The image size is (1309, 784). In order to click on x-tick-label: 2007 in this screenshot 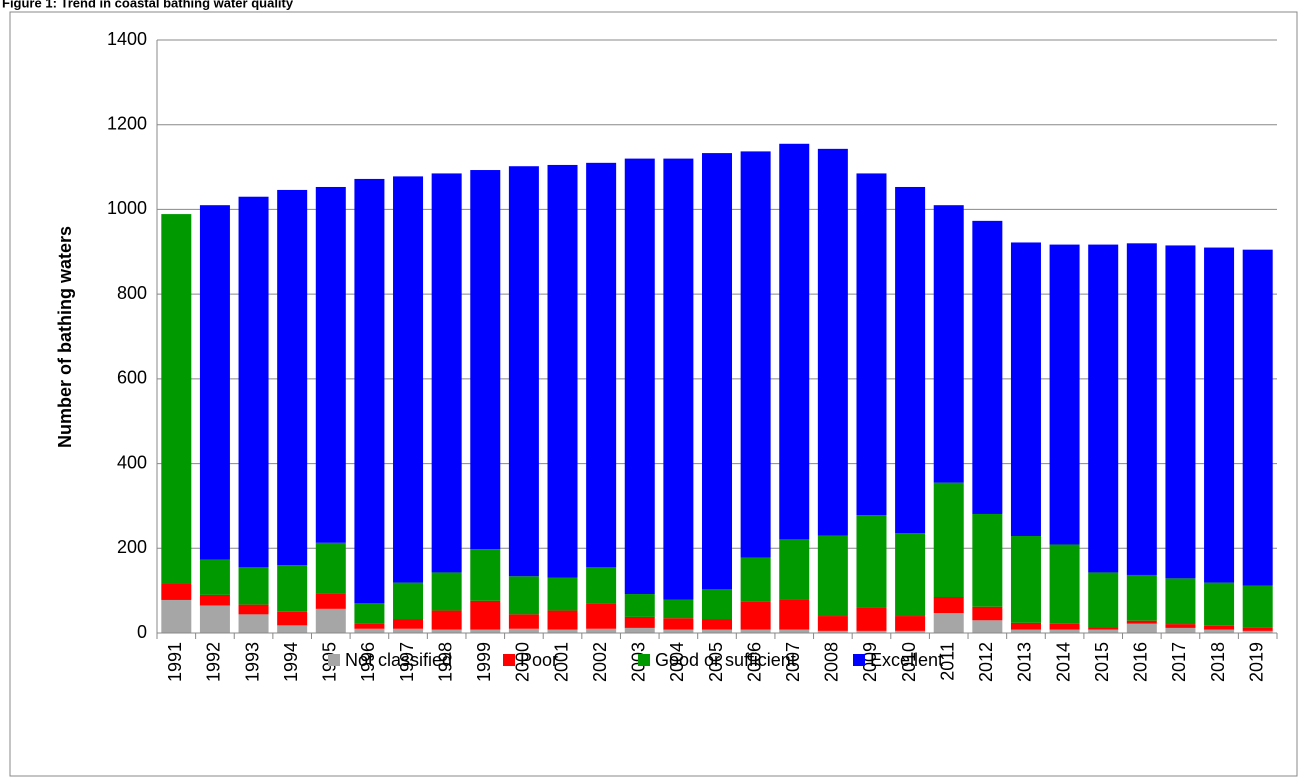, I will do `click(793, 662)`.